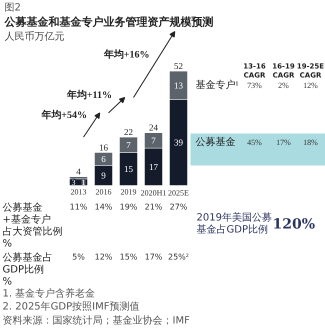 The height and width of the screenshot is (329, 325). I want to click on text: 年均+16%, so click(126, 54).